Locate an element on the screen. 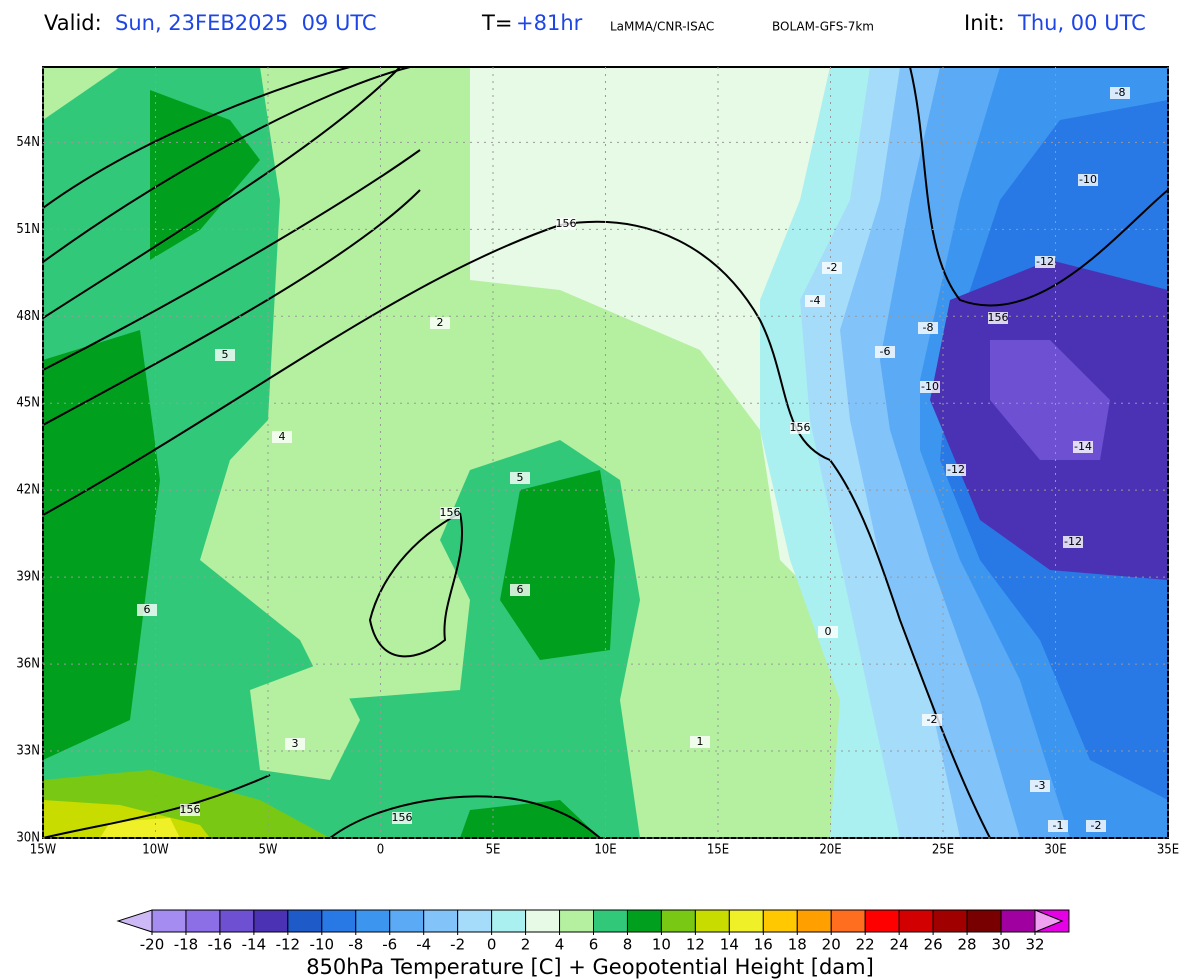 The height and width of the screenshot is (980, 1180). colorbar-tick-label: -6 is located at coordinates (389, 945).